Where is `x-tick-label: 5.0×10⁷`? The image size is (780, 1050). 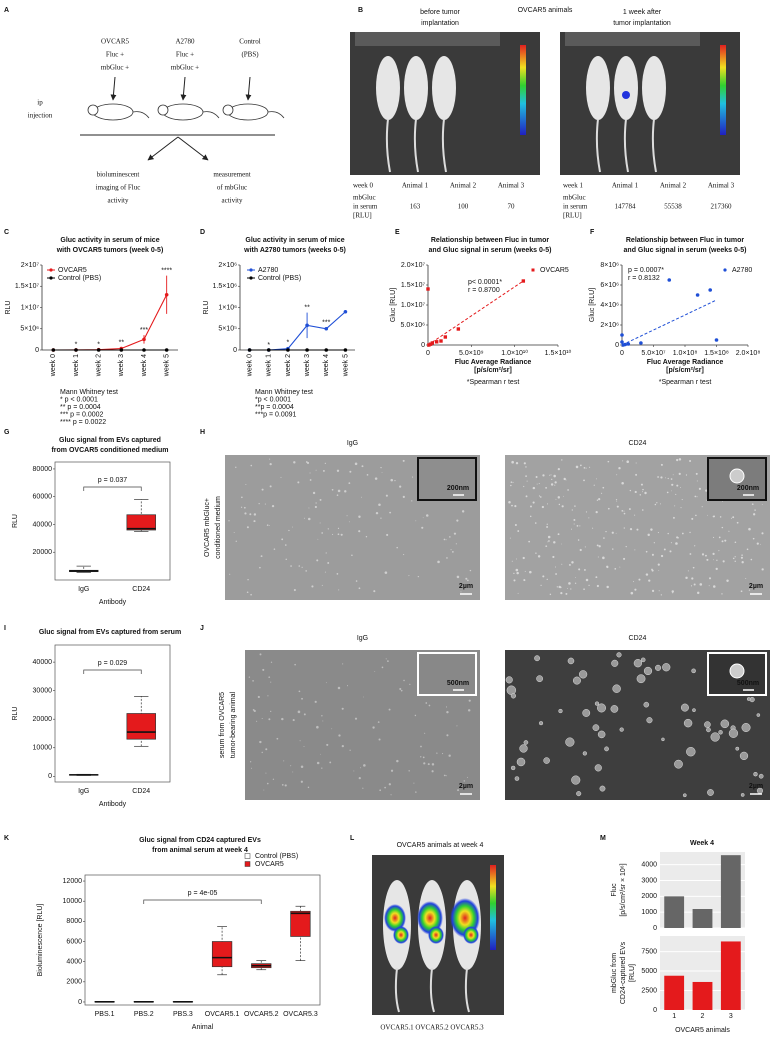
x-tick-label: 5.0×10⁷ is located at coordinates (653, 353).